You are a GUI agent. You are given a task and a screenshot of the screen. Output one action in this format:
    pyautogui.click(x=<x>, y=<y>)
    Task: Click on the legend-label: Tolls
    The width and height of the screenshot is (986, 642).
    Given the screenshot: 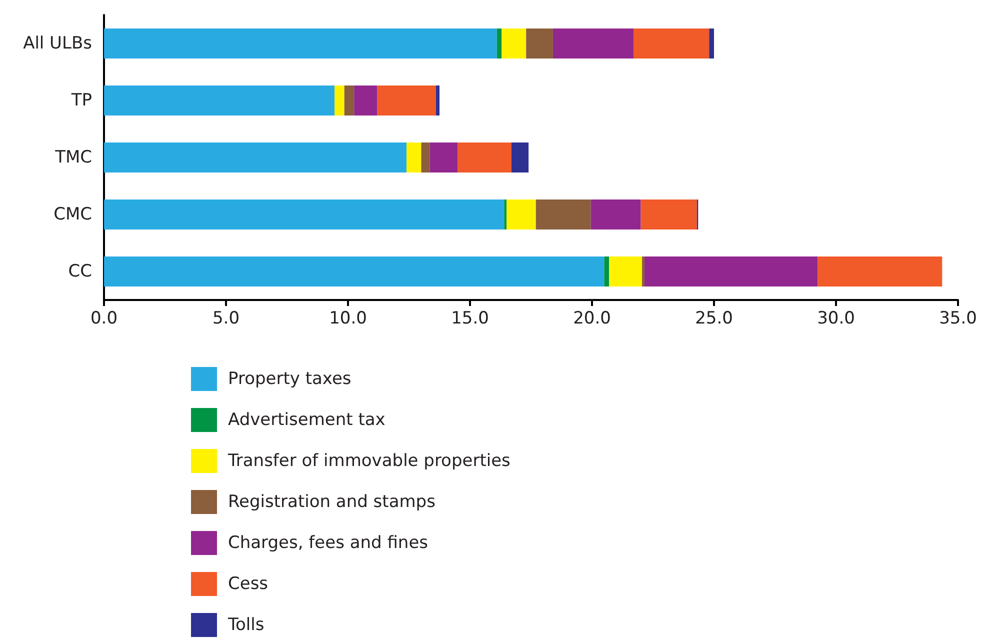 What is the action you would take?
    pyautogui.click(x=245, y=625)
    